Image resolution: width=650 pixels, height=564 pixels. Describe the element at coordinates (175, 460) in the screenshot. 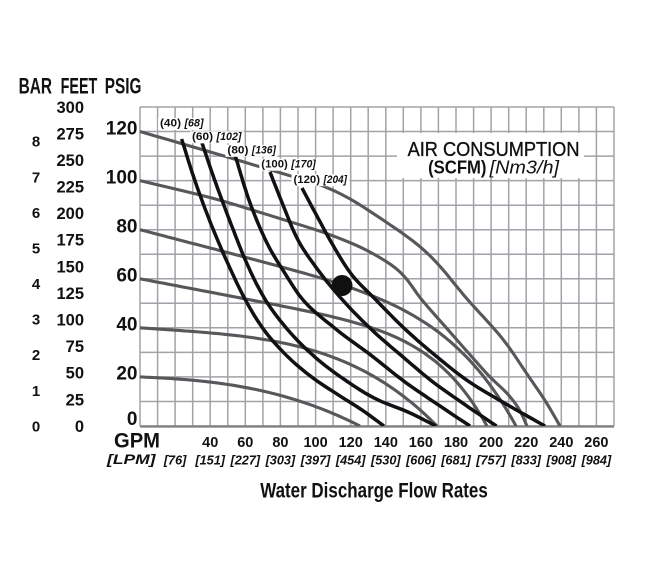

I see `svg-text: [76]` at that location.